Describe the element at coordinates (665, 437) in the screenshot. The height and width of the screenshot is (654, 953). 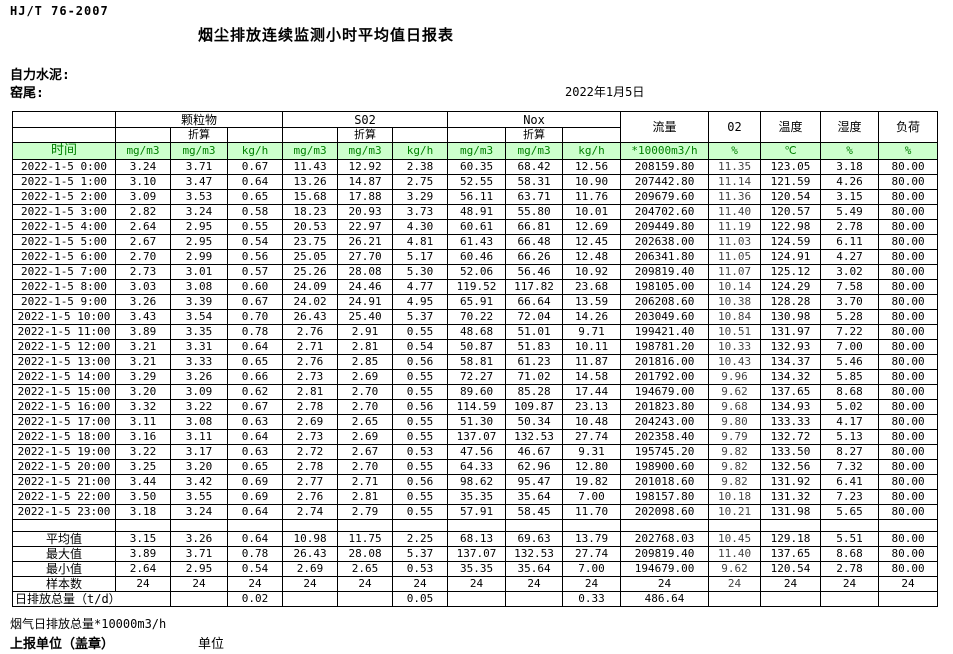
I see `value-cell: 202358.40` at that location.